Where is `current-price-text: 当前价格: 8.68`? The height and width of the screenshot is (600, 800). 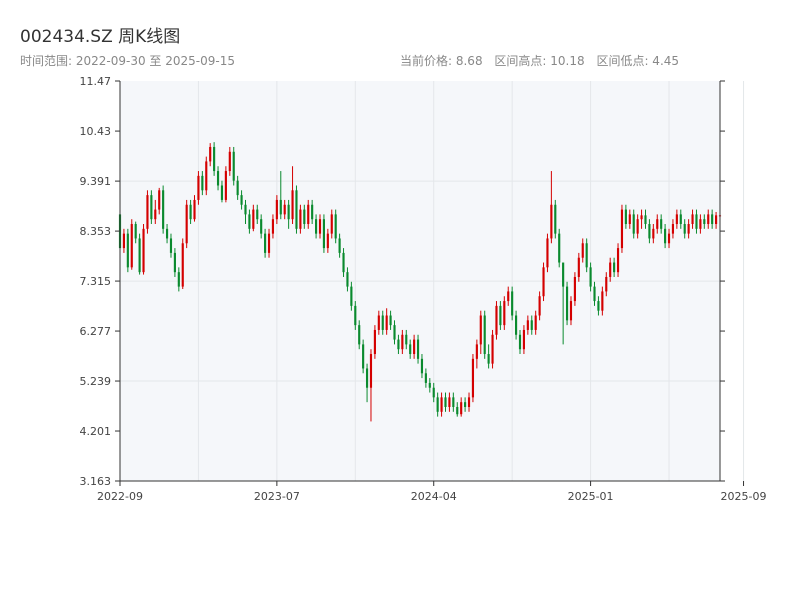 current-price-text: 当前价格: 8.68 is located at coordinates (441, 61).